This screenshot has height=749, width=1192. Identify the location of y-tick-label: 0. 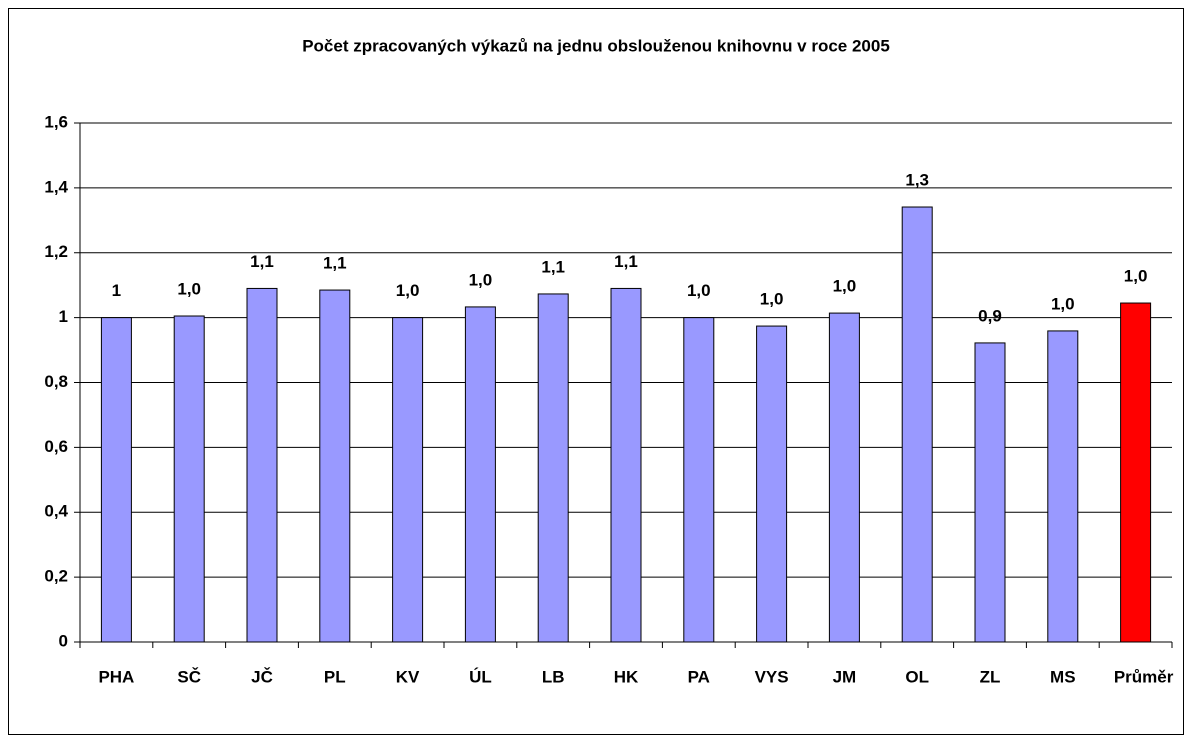
(63, 640).